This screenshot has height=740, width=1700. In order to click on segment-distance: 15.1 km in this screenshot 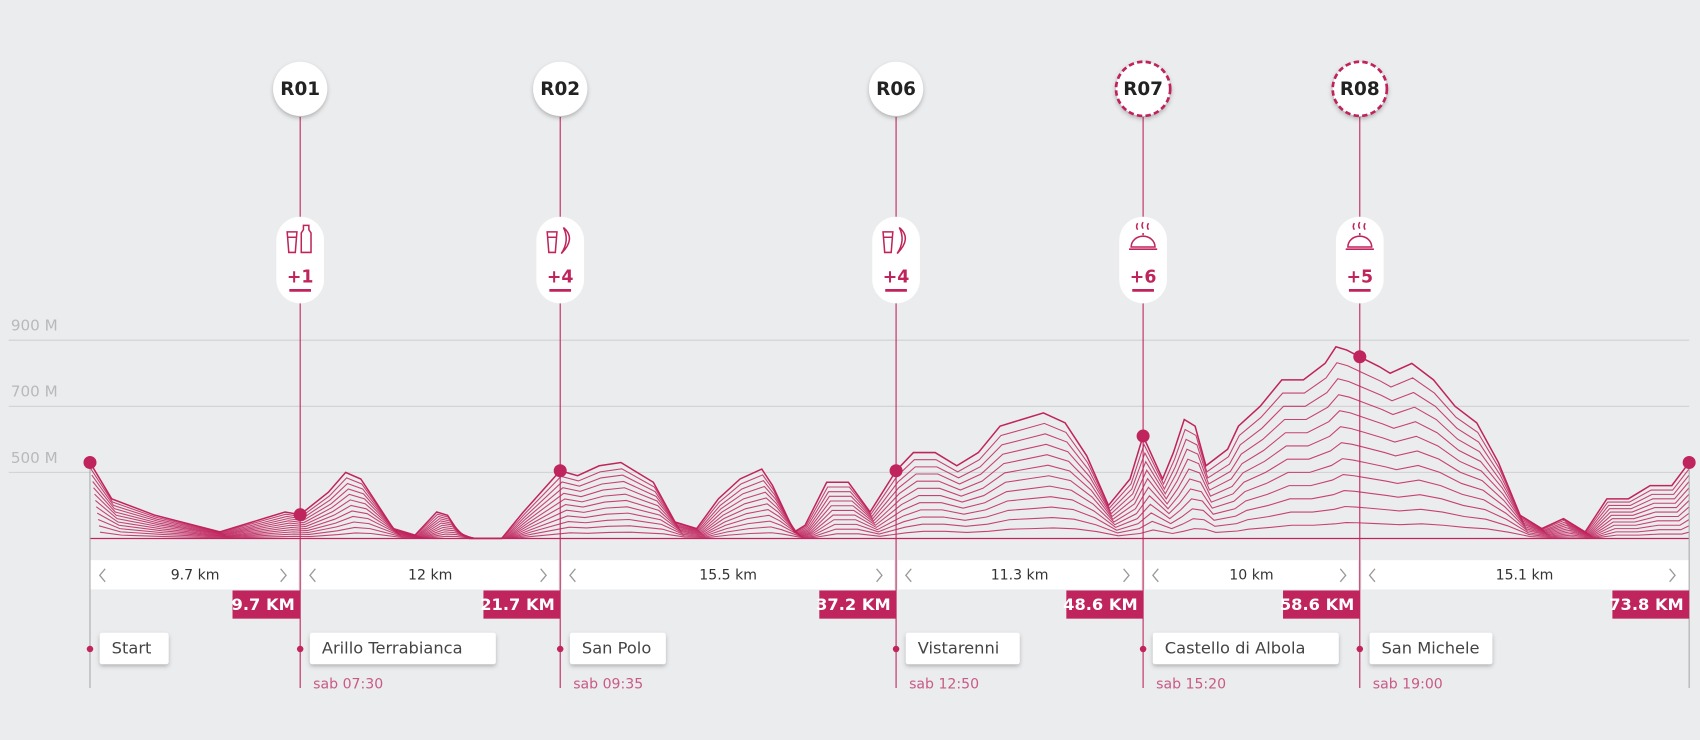, I will do `click(1525, 575)`.